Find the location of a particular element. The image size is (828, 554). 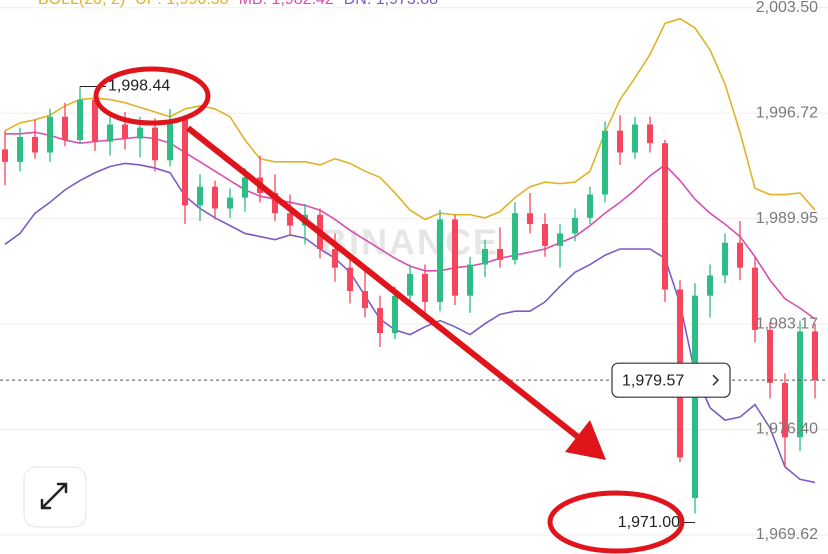

header-item: UP: 1,990.58 is located at coordinates (182, 4).